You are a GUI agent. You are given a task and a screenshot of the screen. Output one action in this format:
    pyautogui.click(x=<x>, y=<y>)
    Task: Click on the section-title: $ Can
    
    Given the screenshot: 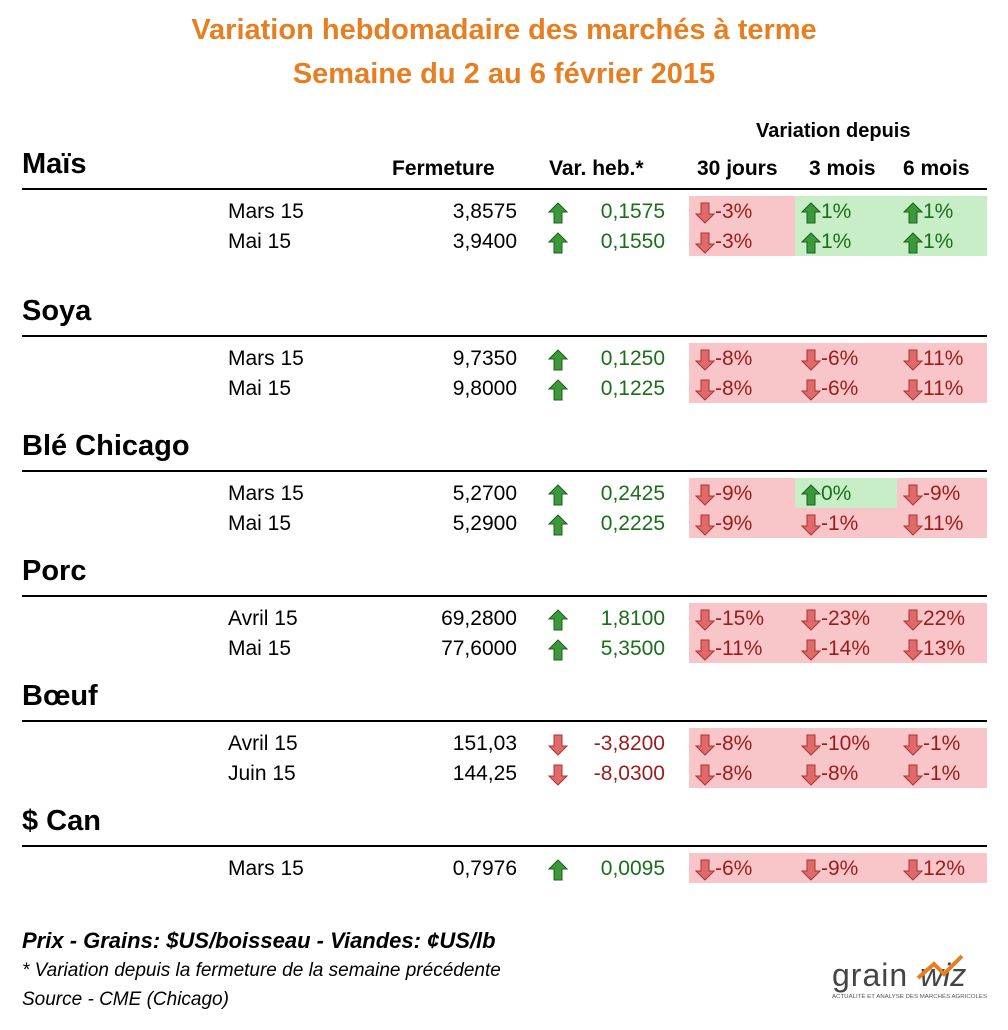 What is the action you would take?
    pyautogui.click(x=61, y=821)
    